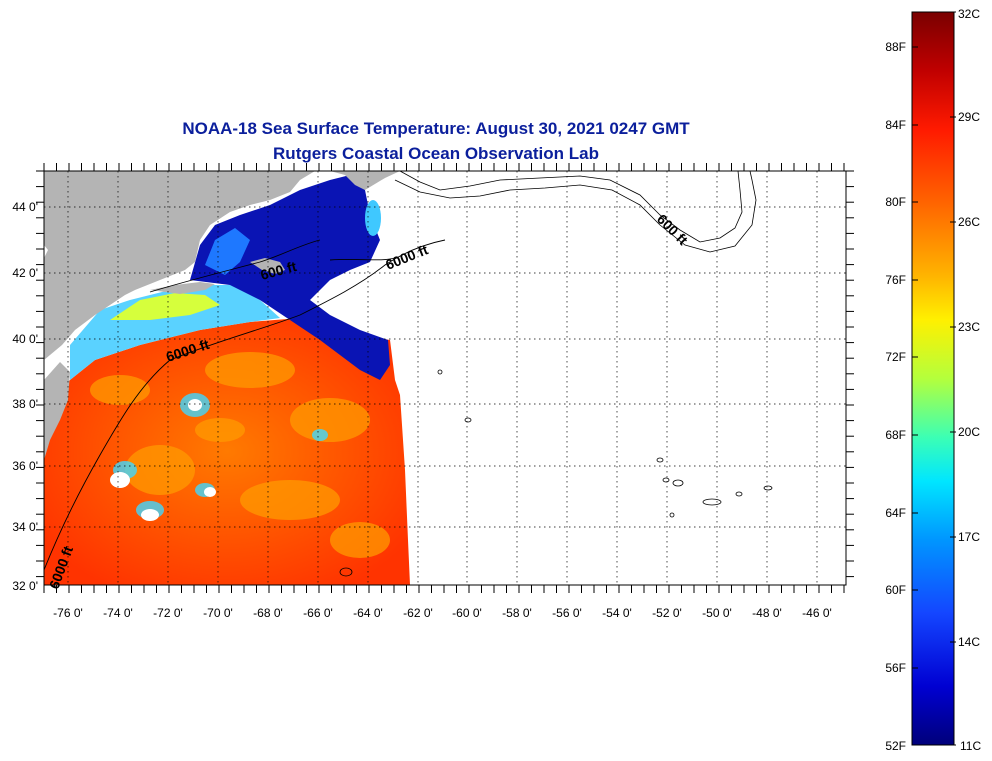 The height and width of the screenshot is (761, 992). I want to click on sst-cold-region, so click(290, 277).